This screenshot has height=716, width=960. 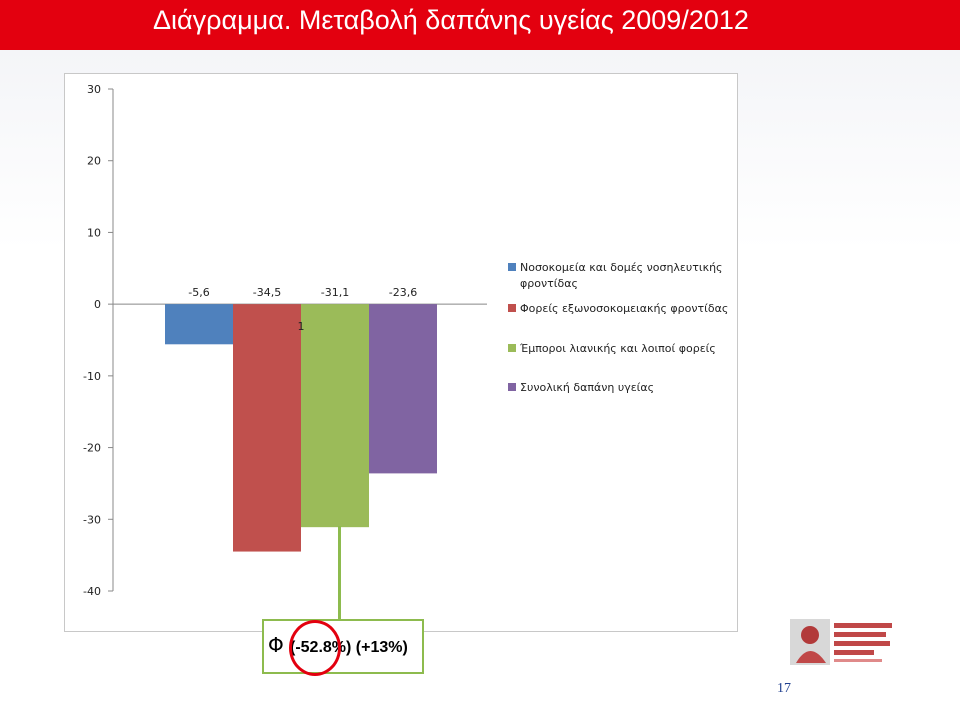 What do you see at coordinates (92, 448) in the screenshot?
I see `y-tick-label: -20` at bounding box center [92, 448].